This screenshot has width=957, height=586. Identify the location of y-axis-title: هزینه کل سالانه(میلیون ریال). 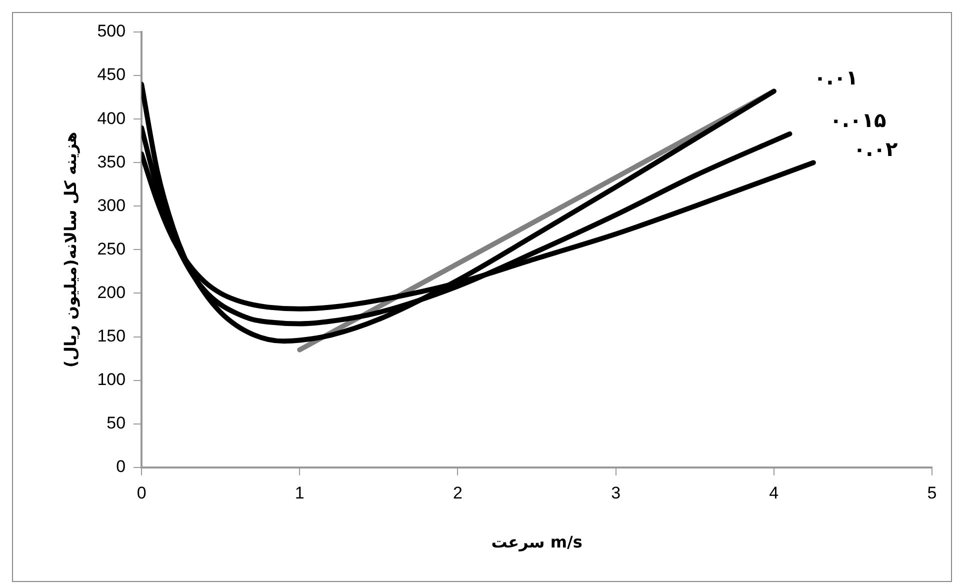
(70, 250).